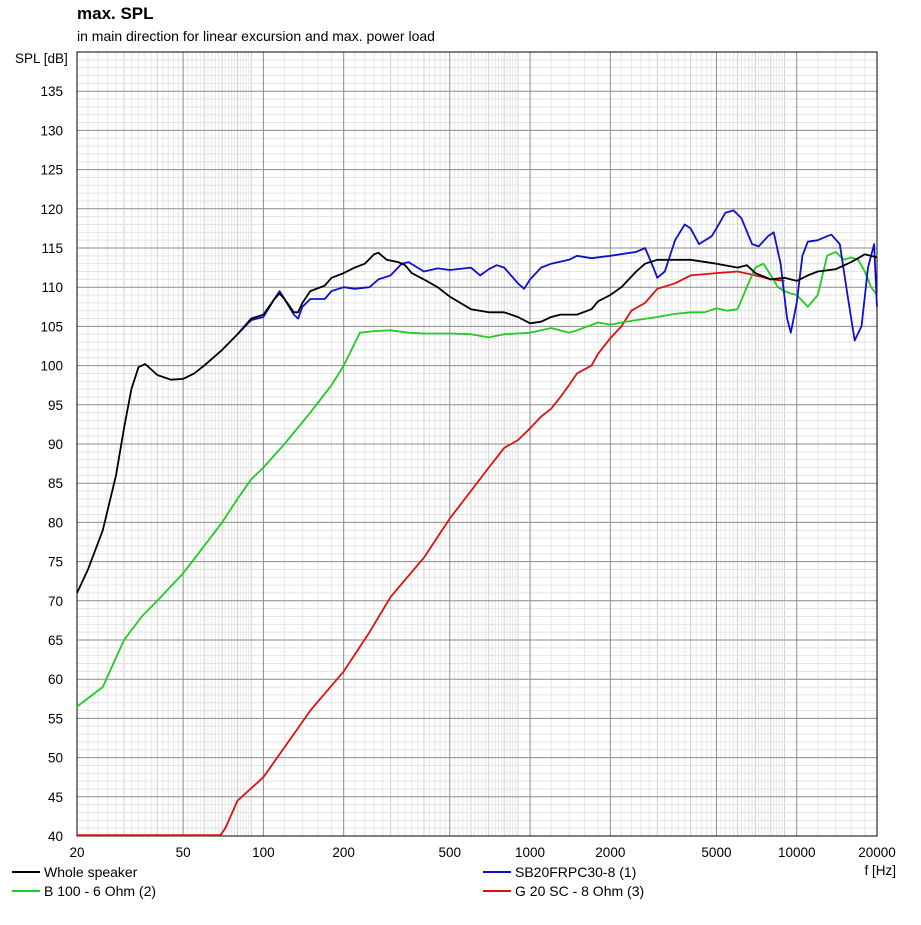 The height and width of the screenshot is (925, 921). I want to click on y-tick-label: 125, so click(51, 170).